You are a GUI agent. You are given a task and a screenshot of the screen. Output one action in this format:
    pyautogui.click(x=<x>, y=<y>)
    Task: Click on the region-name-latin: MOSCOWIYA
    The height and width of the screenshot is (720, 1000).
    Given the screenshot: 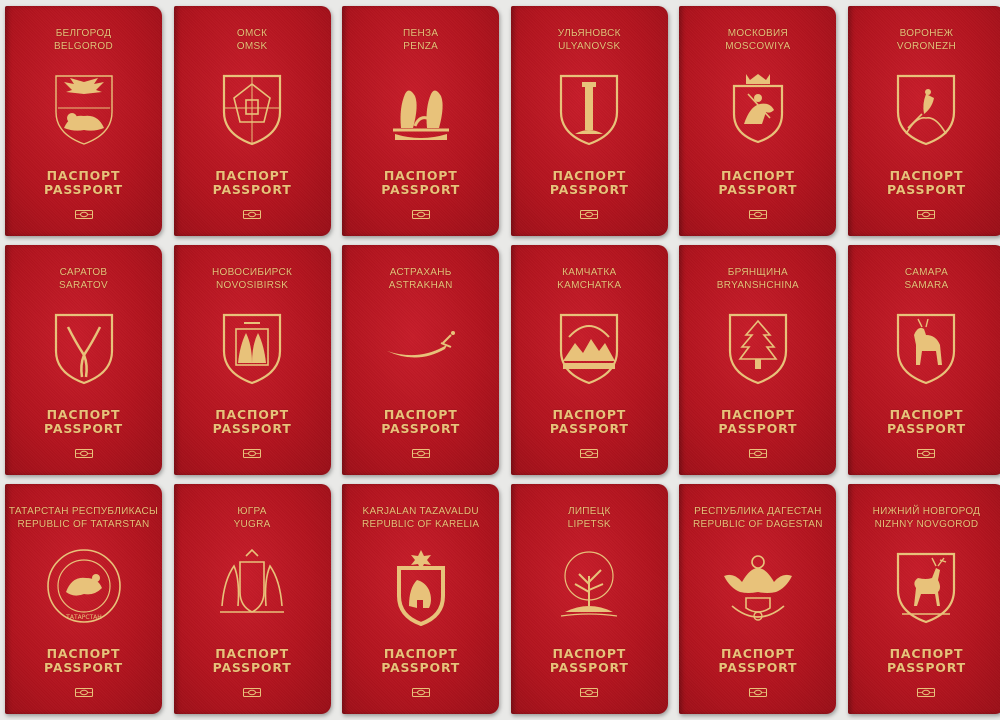 What is the action you would take?
    pyautogui.click(x=758, y=46)
    